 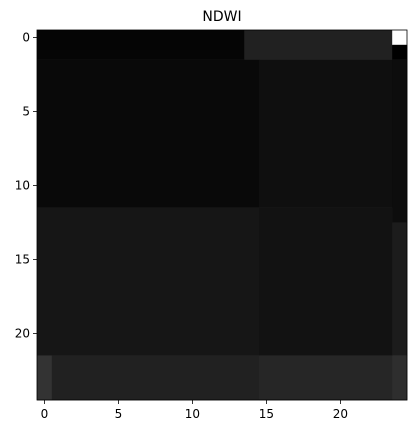 What do you see at coordinates (340, 414) in the screenshot?
I see `x-tick-label: 20` at bounding box center [340, 414].